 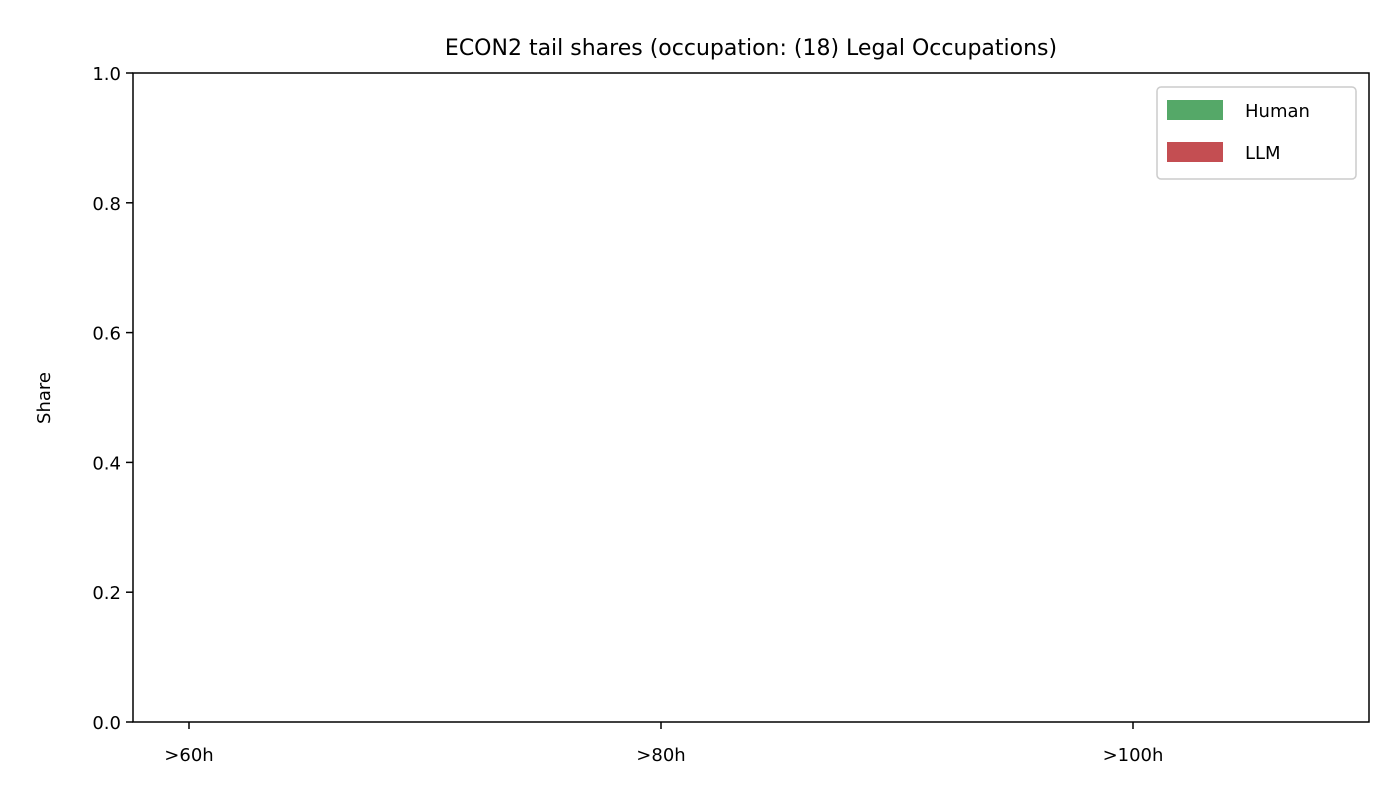 What do you see at coordinates (1133, 755) in the screenshot?
I see `x-tick-label: >100h` at bounding box center [1133, 755].